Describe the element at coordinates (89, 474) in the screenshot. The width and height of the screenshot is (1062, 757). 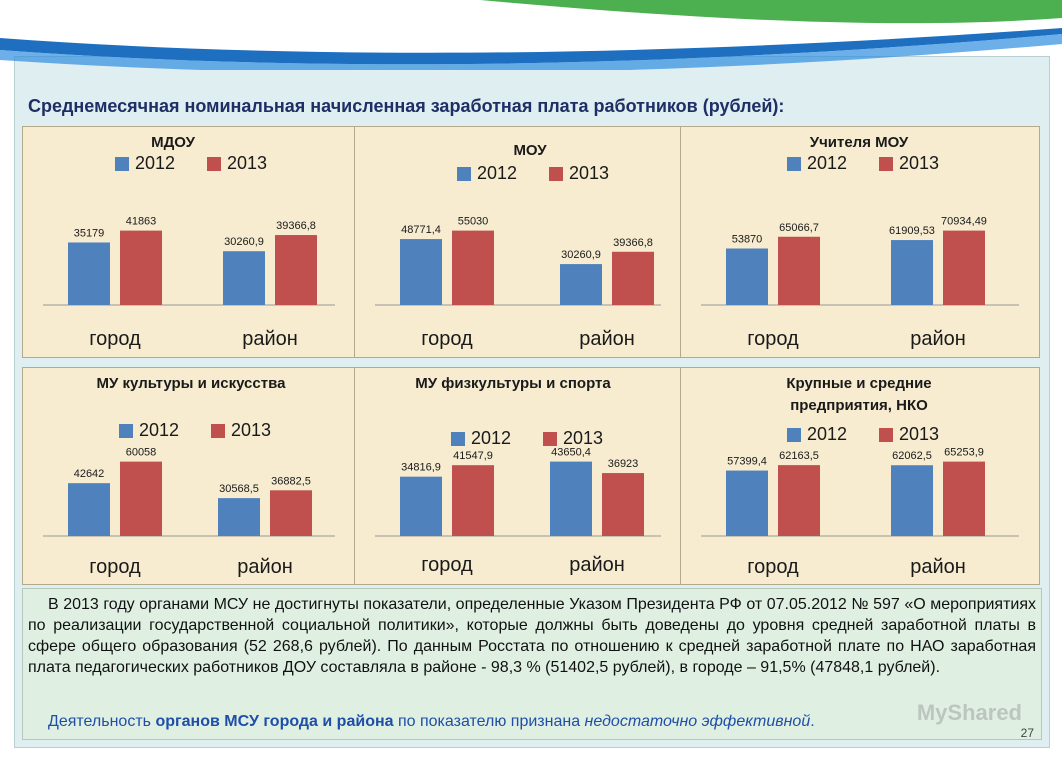
I see `data-label: 42642` at that location.